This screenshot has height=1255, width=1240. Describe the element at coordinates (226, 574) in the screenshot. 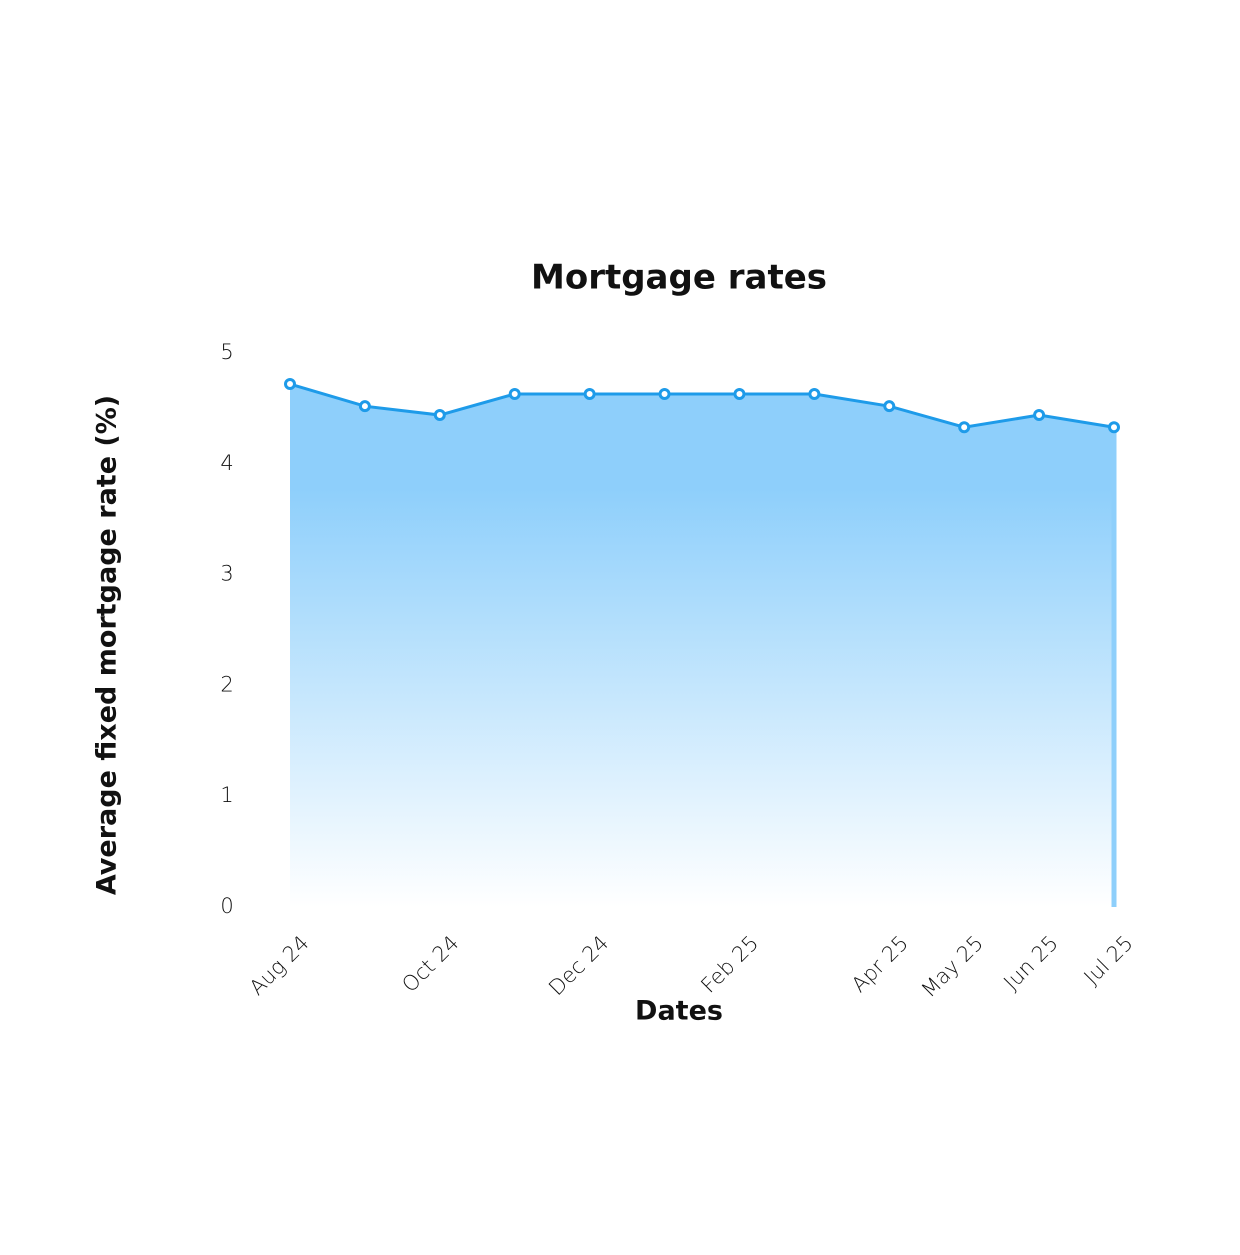

I see `y-tick-label: 3` at that location.